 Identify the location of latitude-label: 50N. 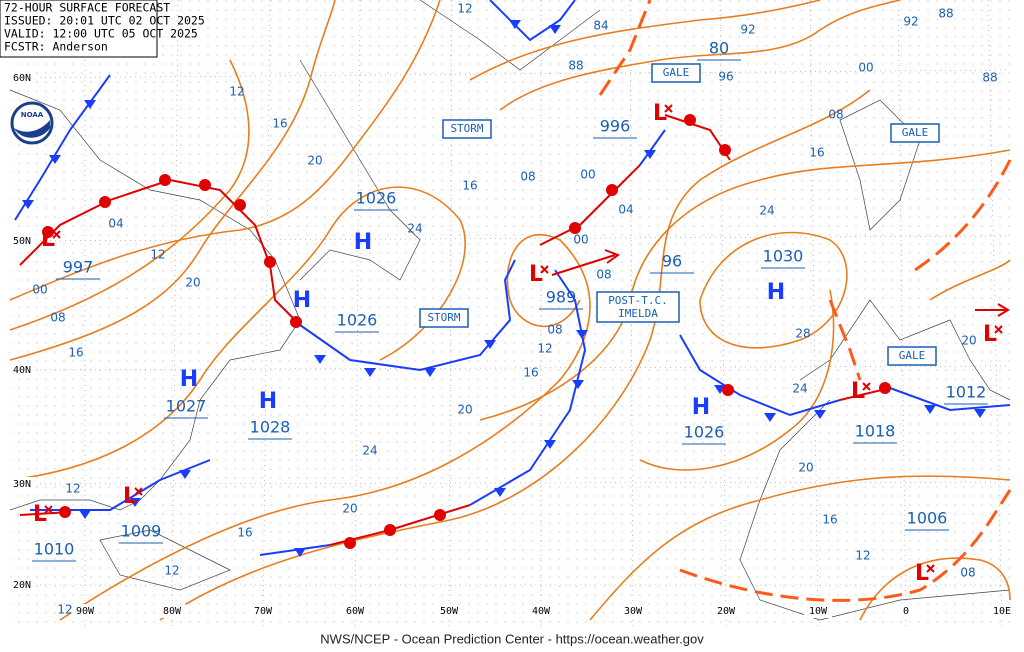
(22, 241).